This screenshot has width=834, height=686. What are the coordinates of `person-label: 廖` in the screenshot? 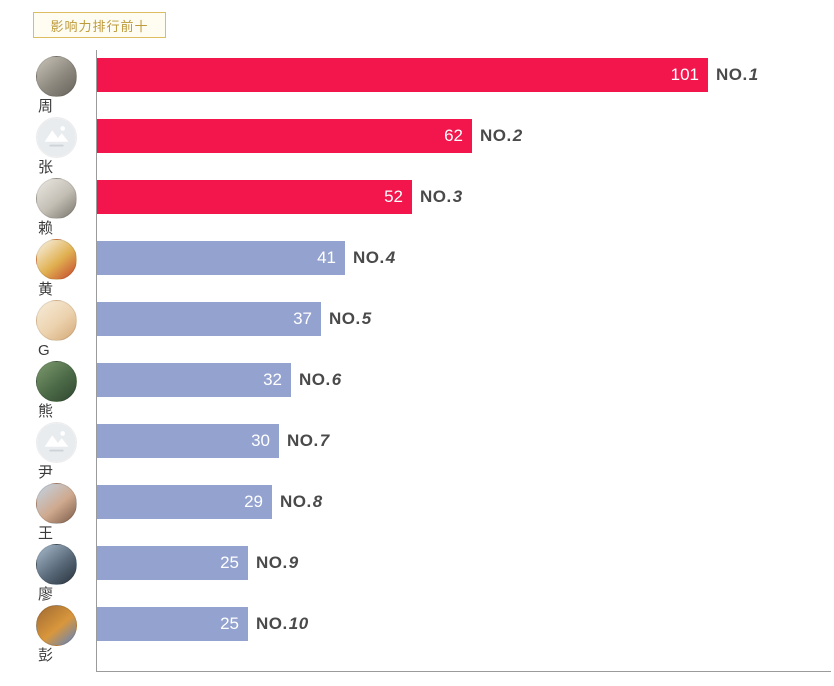 It's located at (46, 594).